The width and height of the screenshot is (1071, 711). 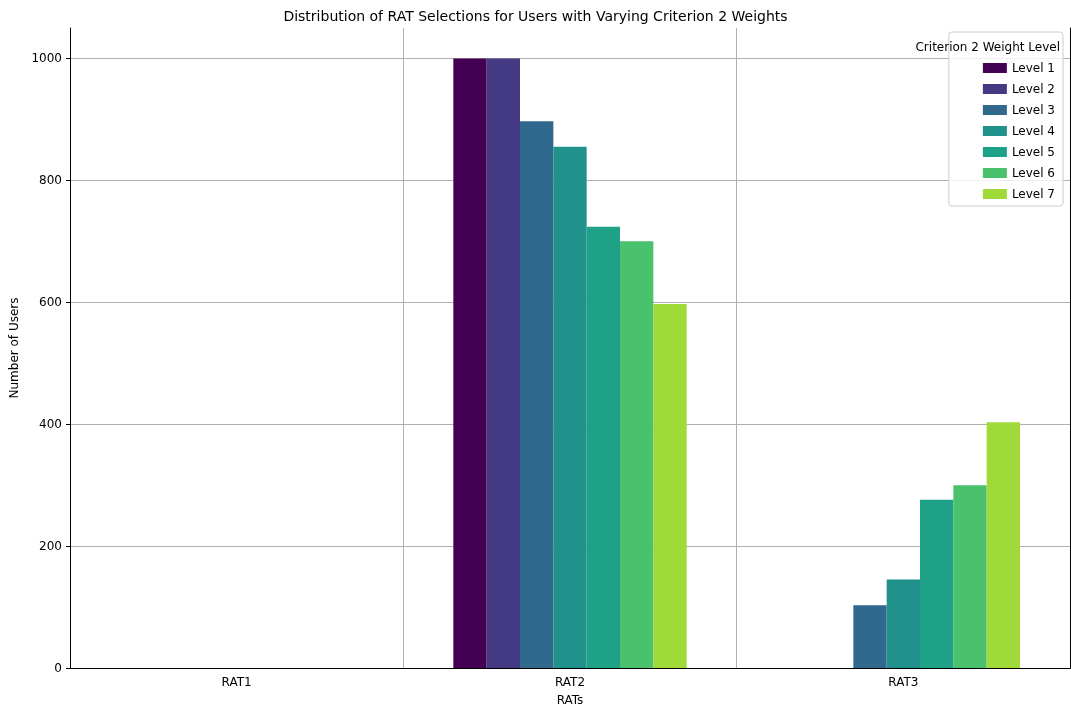 What do you see at coordinates (1033, 68) in the screenshot?
I see `legend-label: Level 1` at bounding box center [1033, 68].